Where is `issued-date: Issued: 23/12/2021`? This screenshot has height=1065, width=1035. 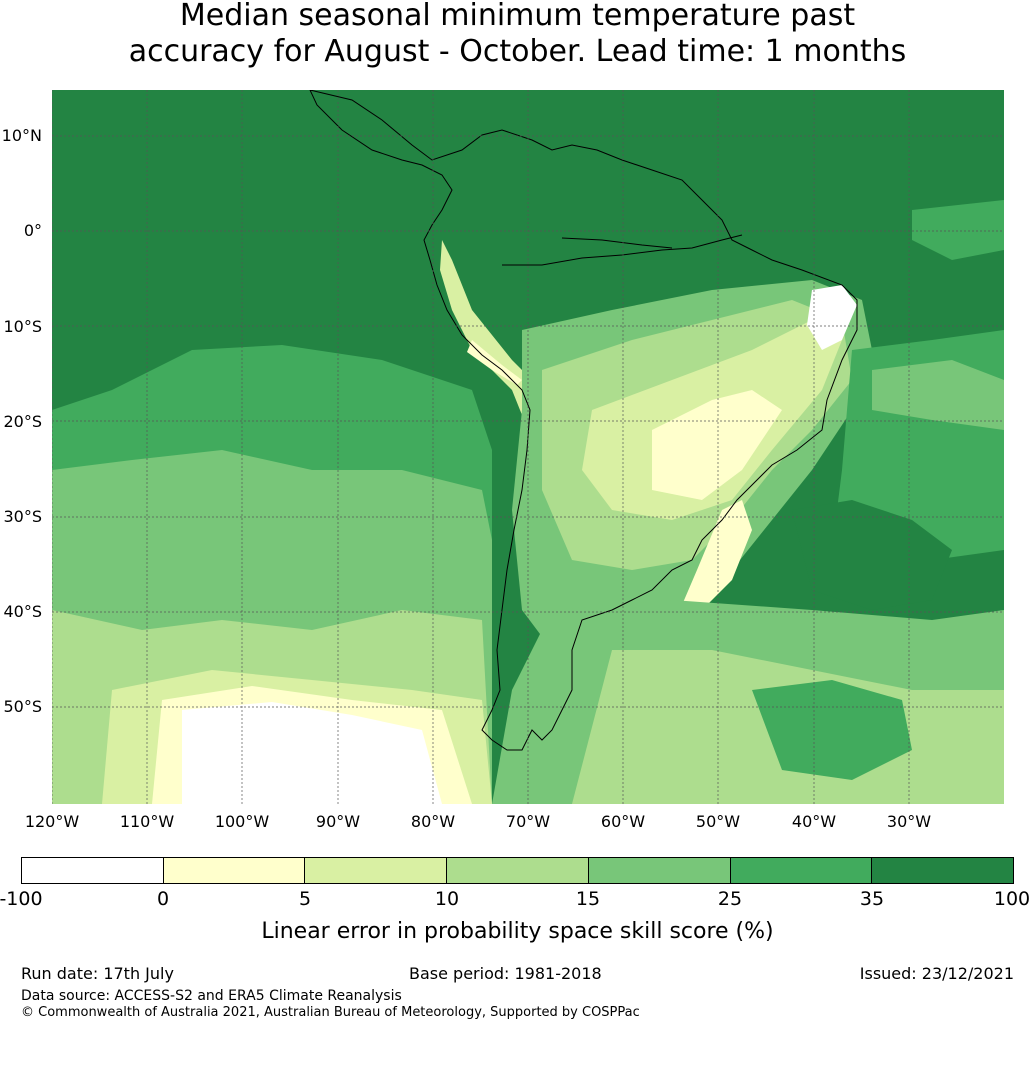
issued-date: Issued: 23/12/2021 is located at coordinates (936, 973).